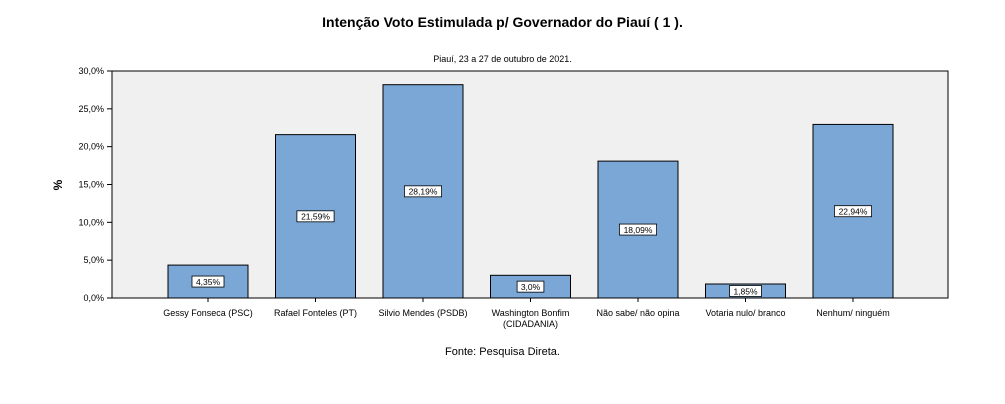  I want to click on y-axis-label: %, so click(58, 184).